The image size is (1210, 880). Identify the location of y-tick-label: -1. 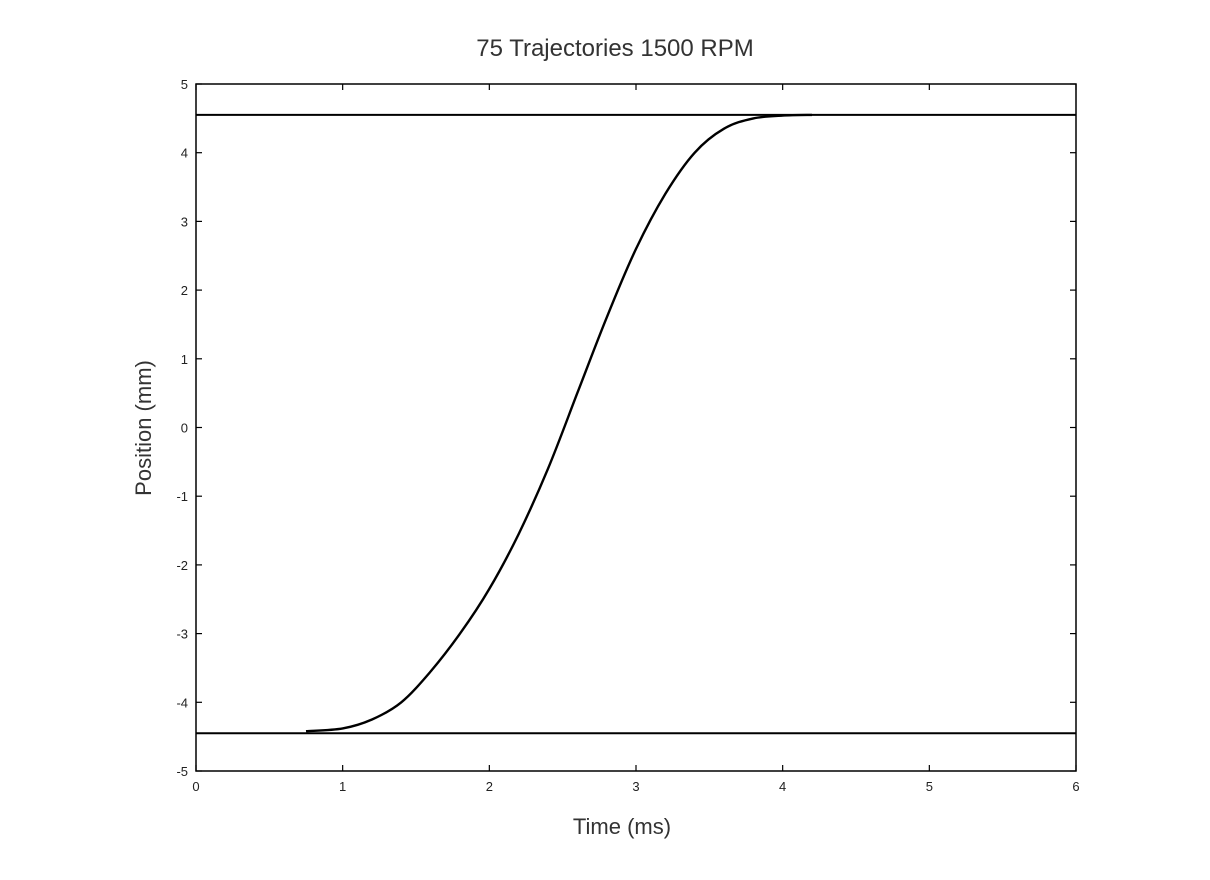
(182, 496).